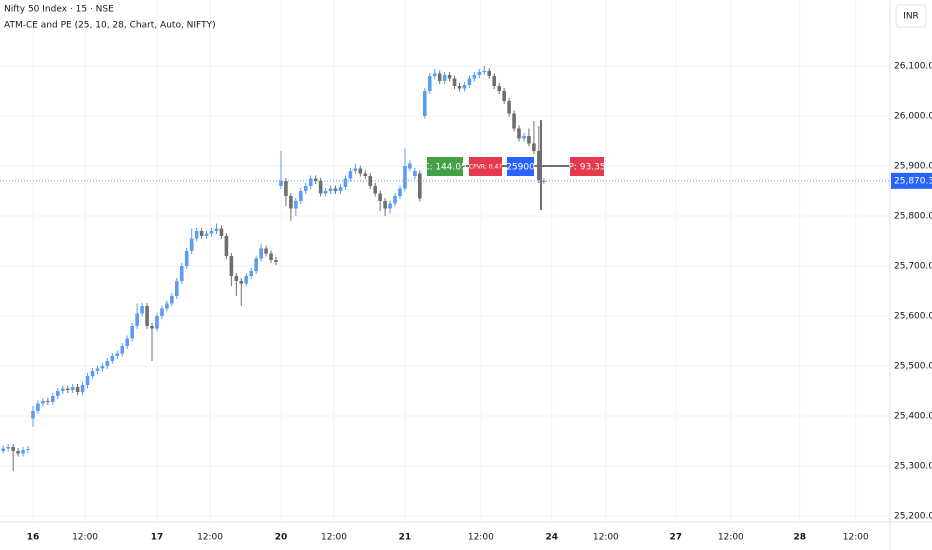 The width and height of the screenshot is (932, 550). What do you see at coordinates (913, 367) in the screenshot?
I see `y-tick-label: 25,500.00` at bounding box center [913, 367].